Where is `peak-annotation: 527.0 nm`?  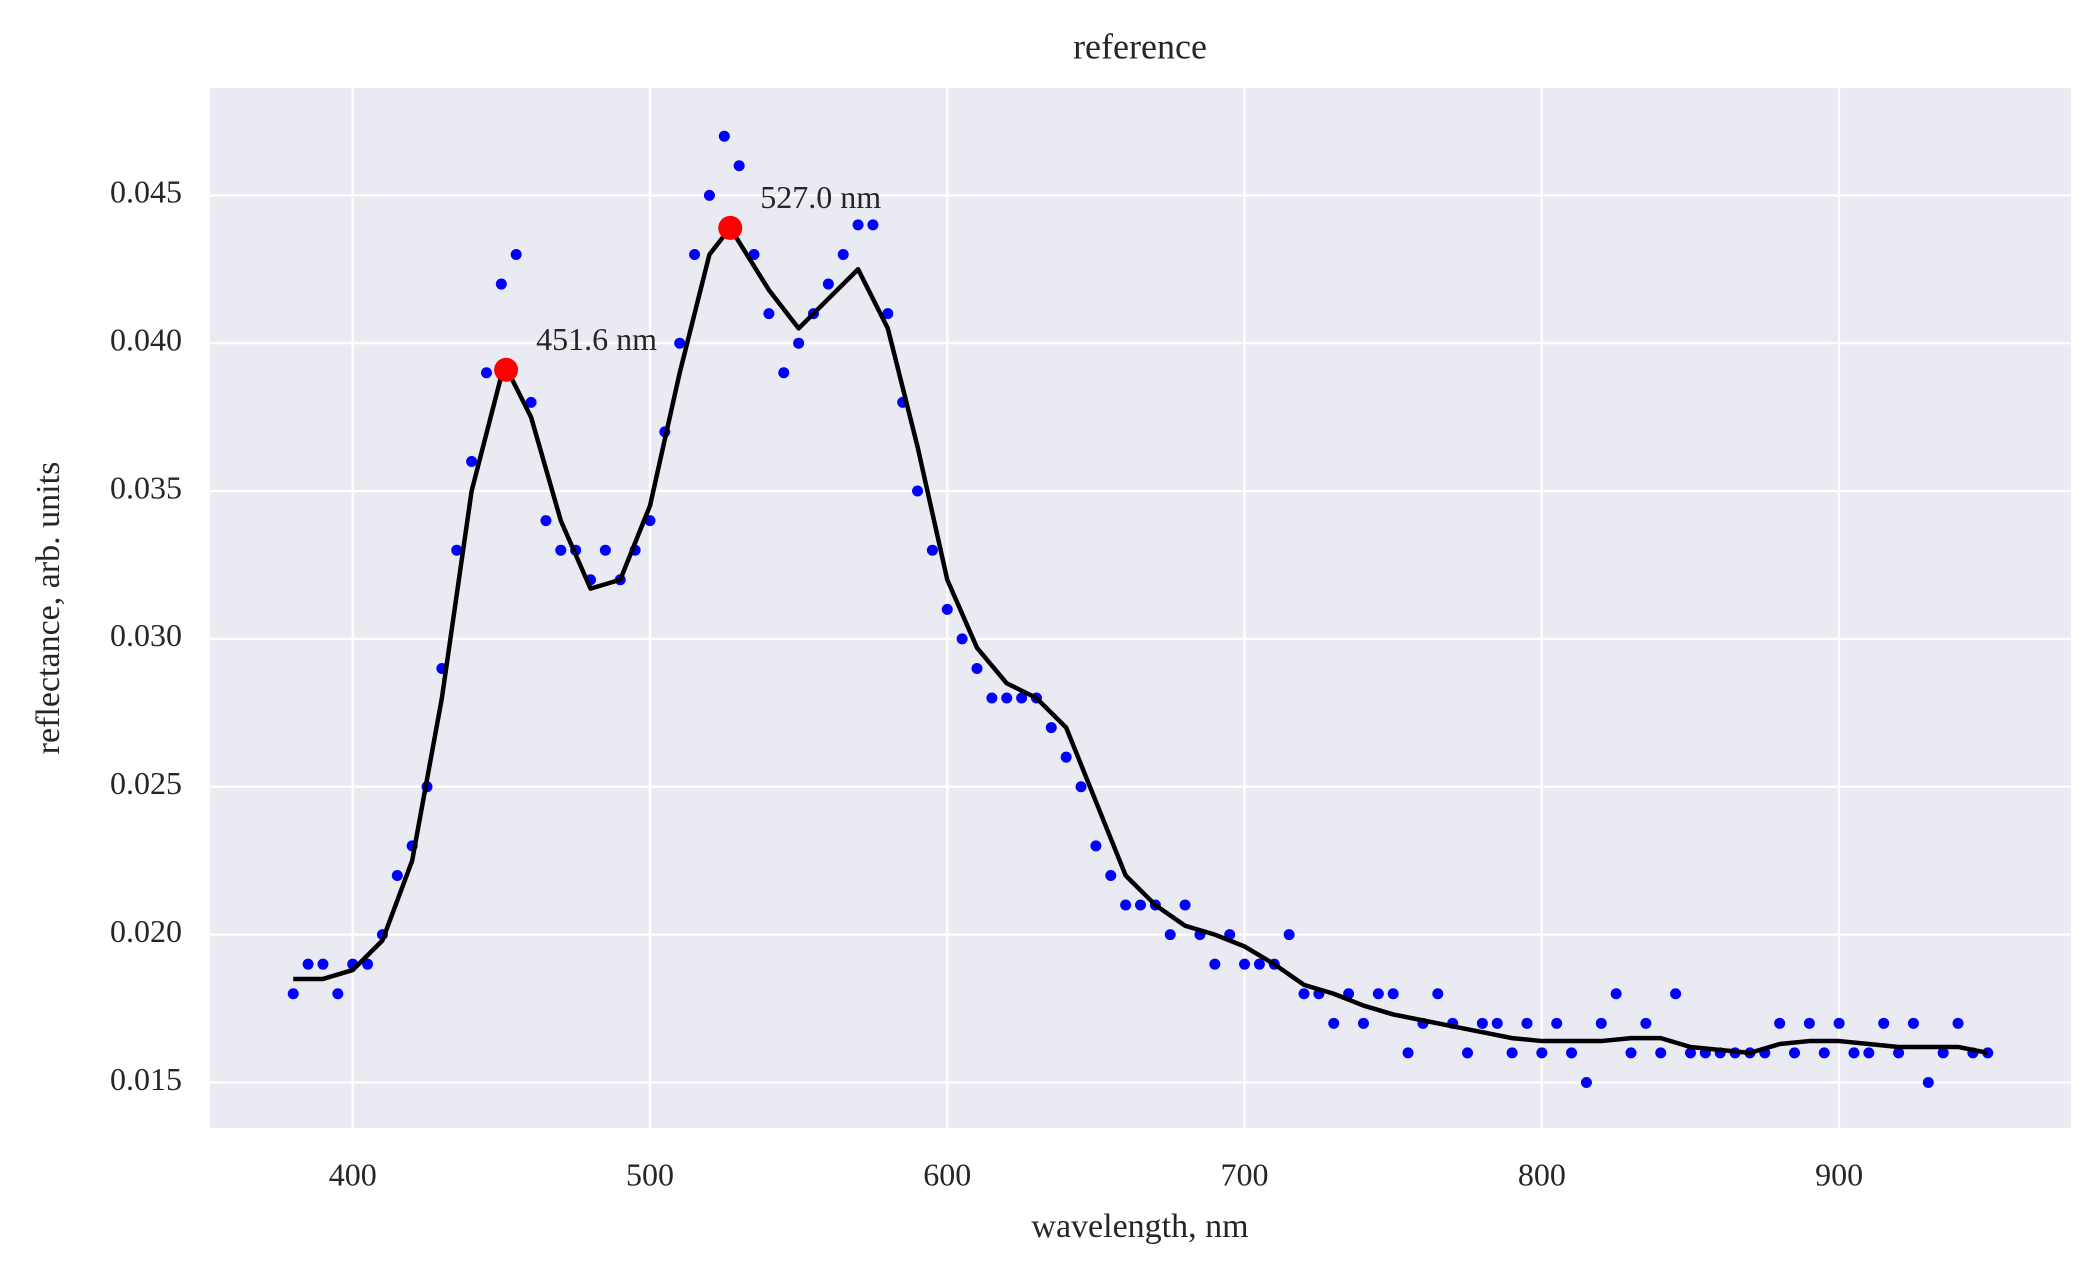
peak-annotation: 527.0 nm is located at coordinates (820, 197).